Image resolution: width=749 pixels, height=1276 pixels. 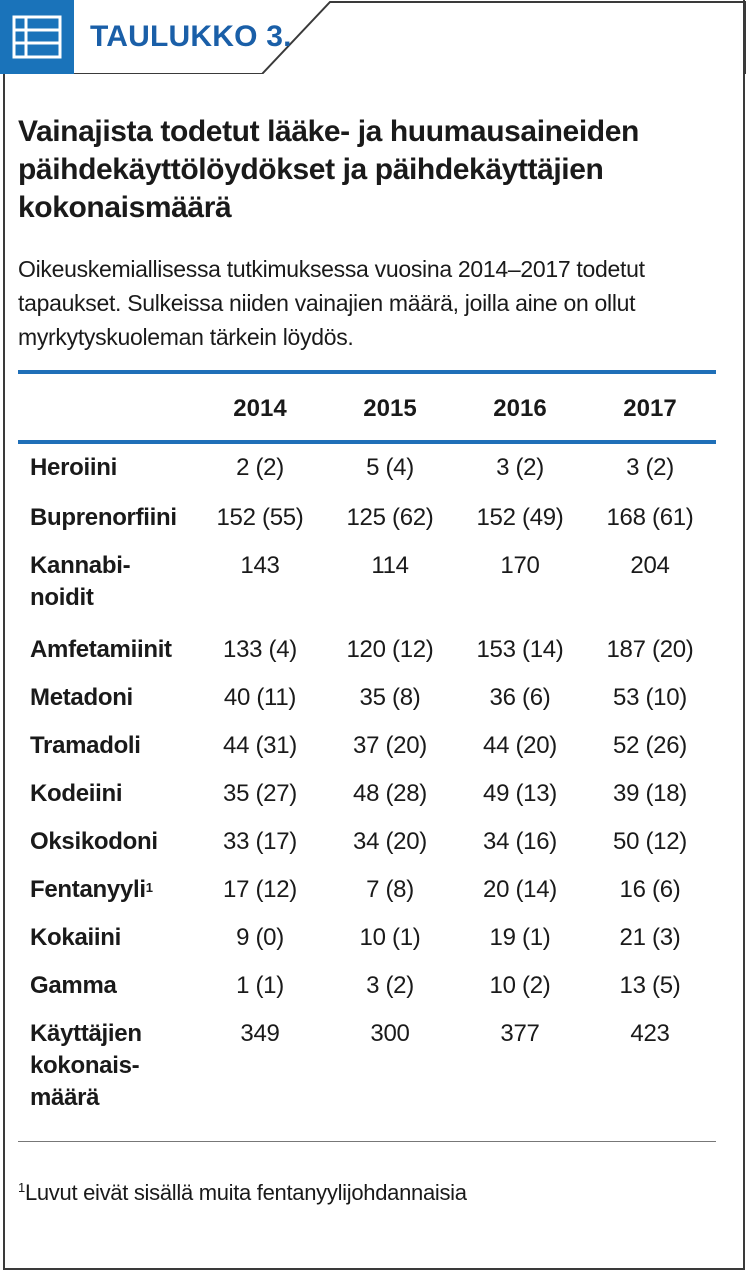 I want to click on table-cell: 170, so click(x=520, y=565).